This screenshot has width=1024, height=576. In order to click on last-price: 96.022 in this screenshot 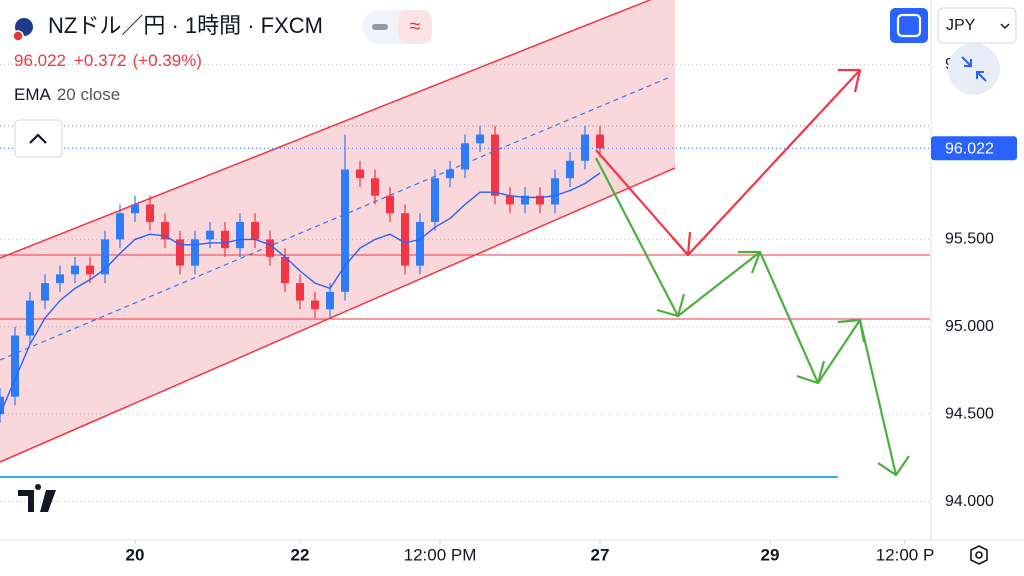, I will do `click(40, 60)`.